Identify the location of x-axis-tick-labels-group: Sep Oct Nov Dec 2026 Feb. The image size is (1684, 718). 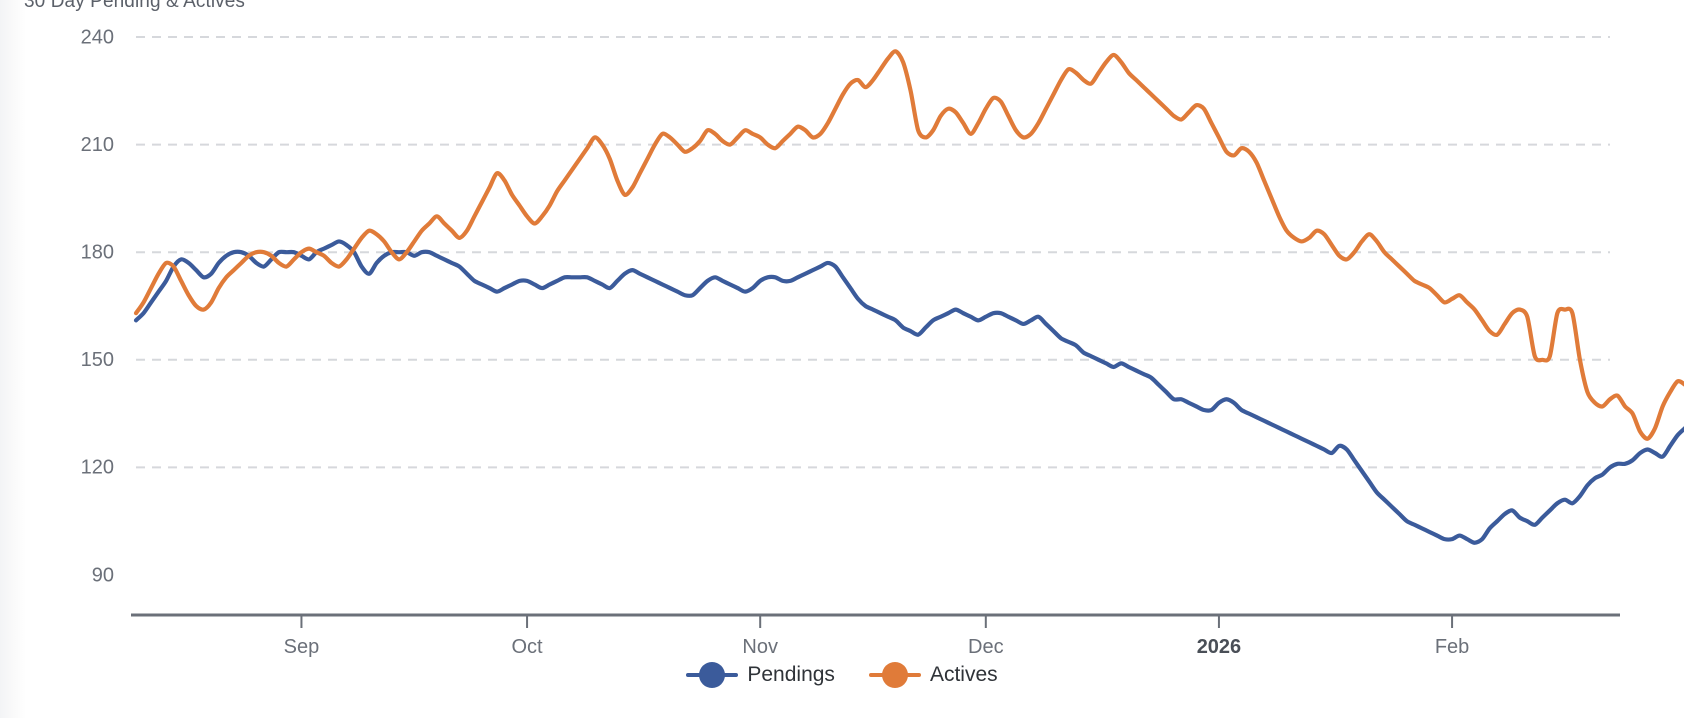
(877, 647).